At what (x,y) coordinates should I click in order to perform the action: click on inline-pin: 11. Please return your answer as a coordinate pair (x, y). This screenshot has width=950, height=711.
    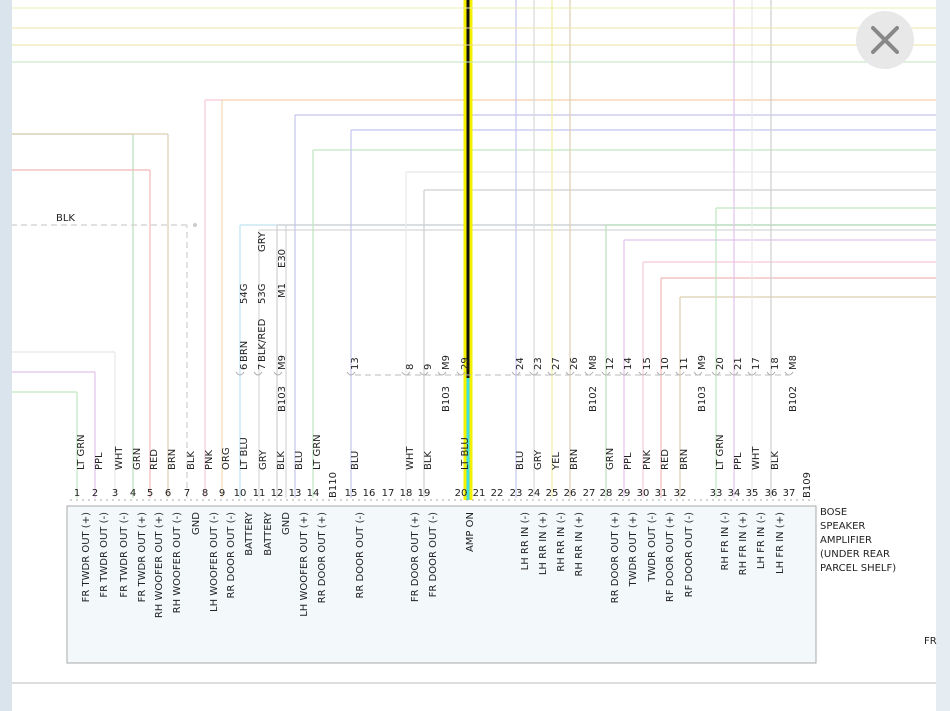
    Looking at the image, I should click on (684, 363).